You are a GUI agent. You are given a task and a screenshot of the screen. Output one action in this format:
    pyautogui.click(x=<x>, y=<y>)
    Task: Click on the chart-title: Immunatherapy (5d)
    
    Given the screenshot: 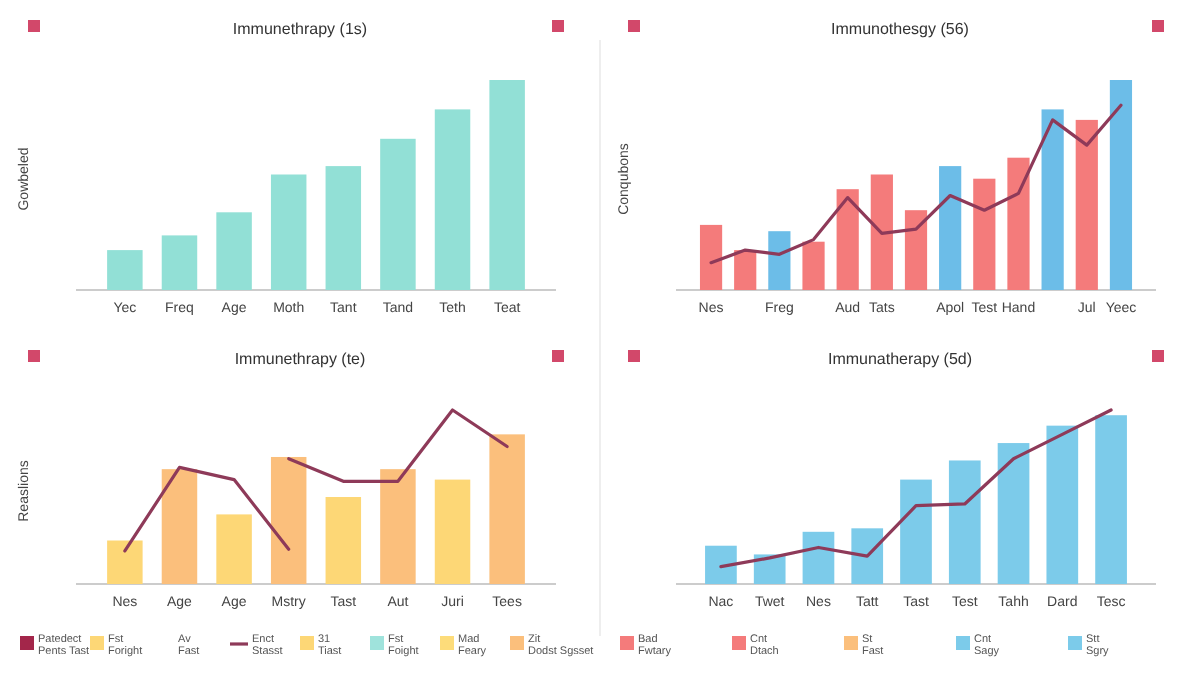 What is the action you would take?
    pyautogui.click(x=900, y=359)
    